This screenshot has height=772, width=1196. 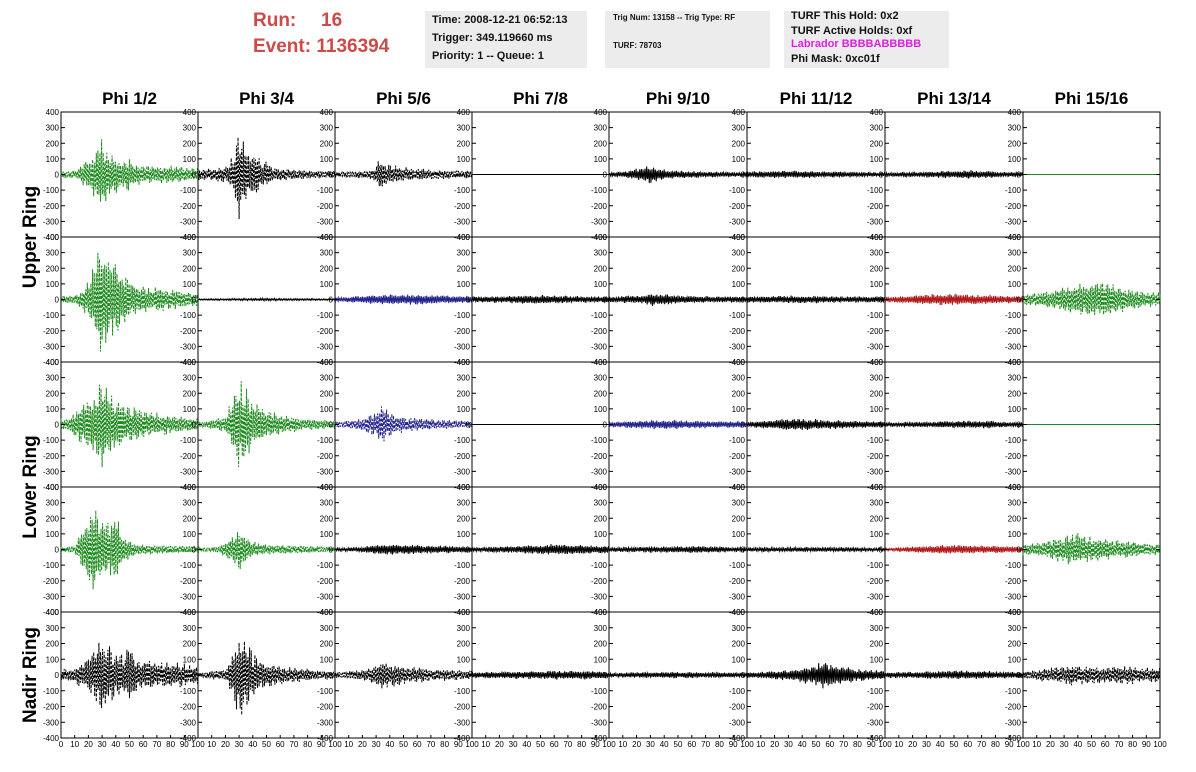 What do you see at coordinates (417, 744) in the screenshot?
I see `panel-r5-c3-xtick-label-60: 60` at bounding box center [417, 744].